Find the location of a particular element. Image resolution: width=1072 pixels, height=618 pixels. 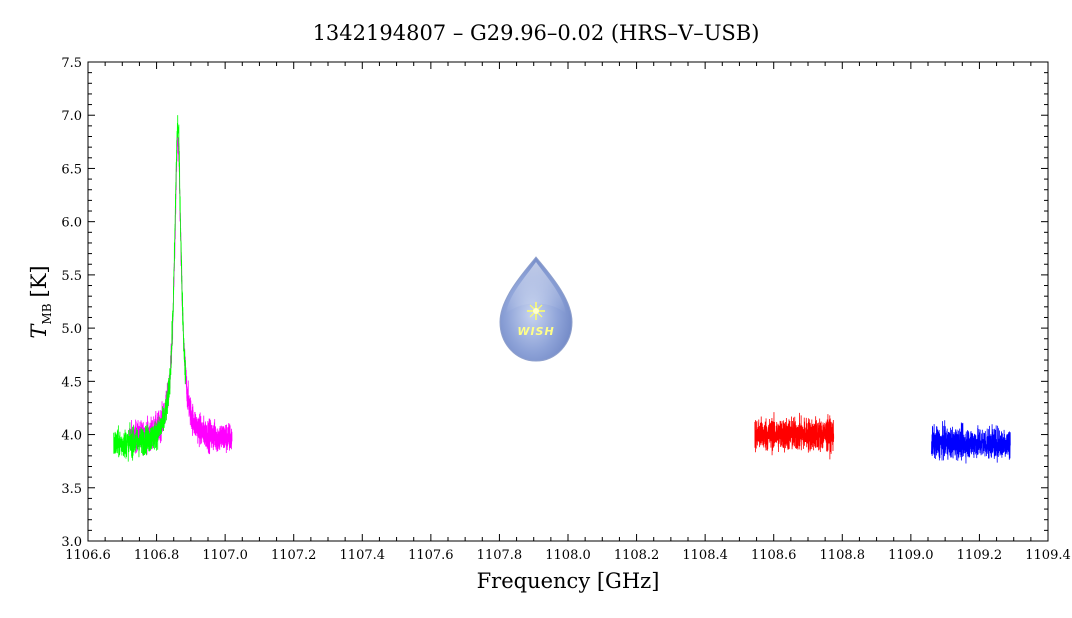

x-tick-label: 1107.8 is located at coordinates (500, 555).